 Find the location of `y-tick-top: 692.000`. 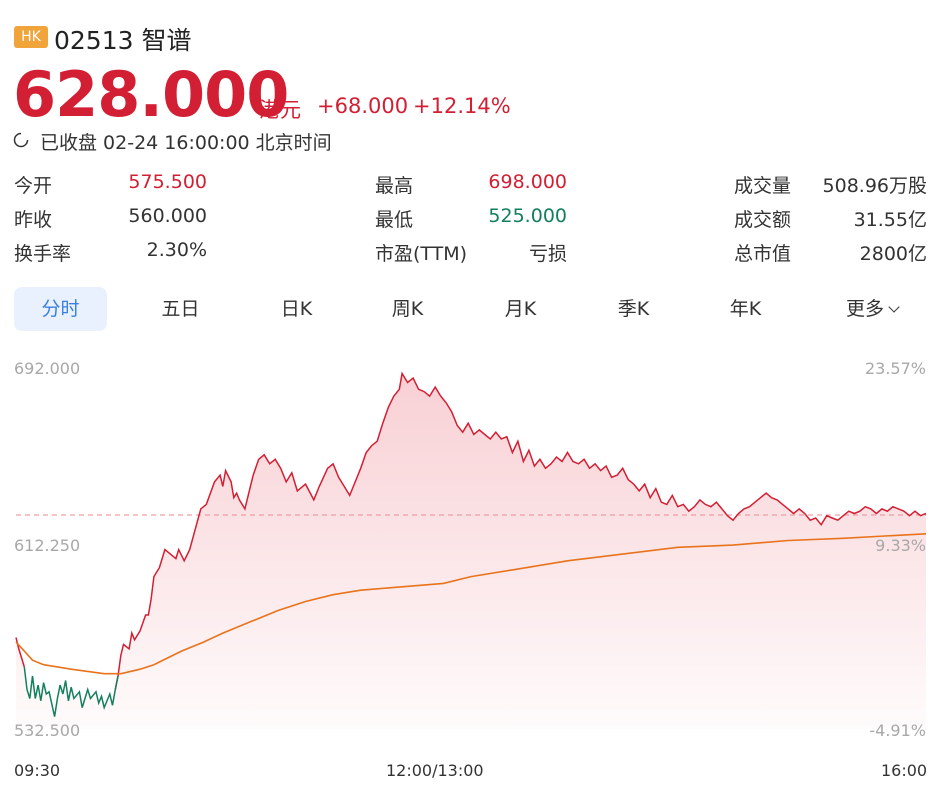

y-tick-top: 692.000 is located at coordinates (47, 368).